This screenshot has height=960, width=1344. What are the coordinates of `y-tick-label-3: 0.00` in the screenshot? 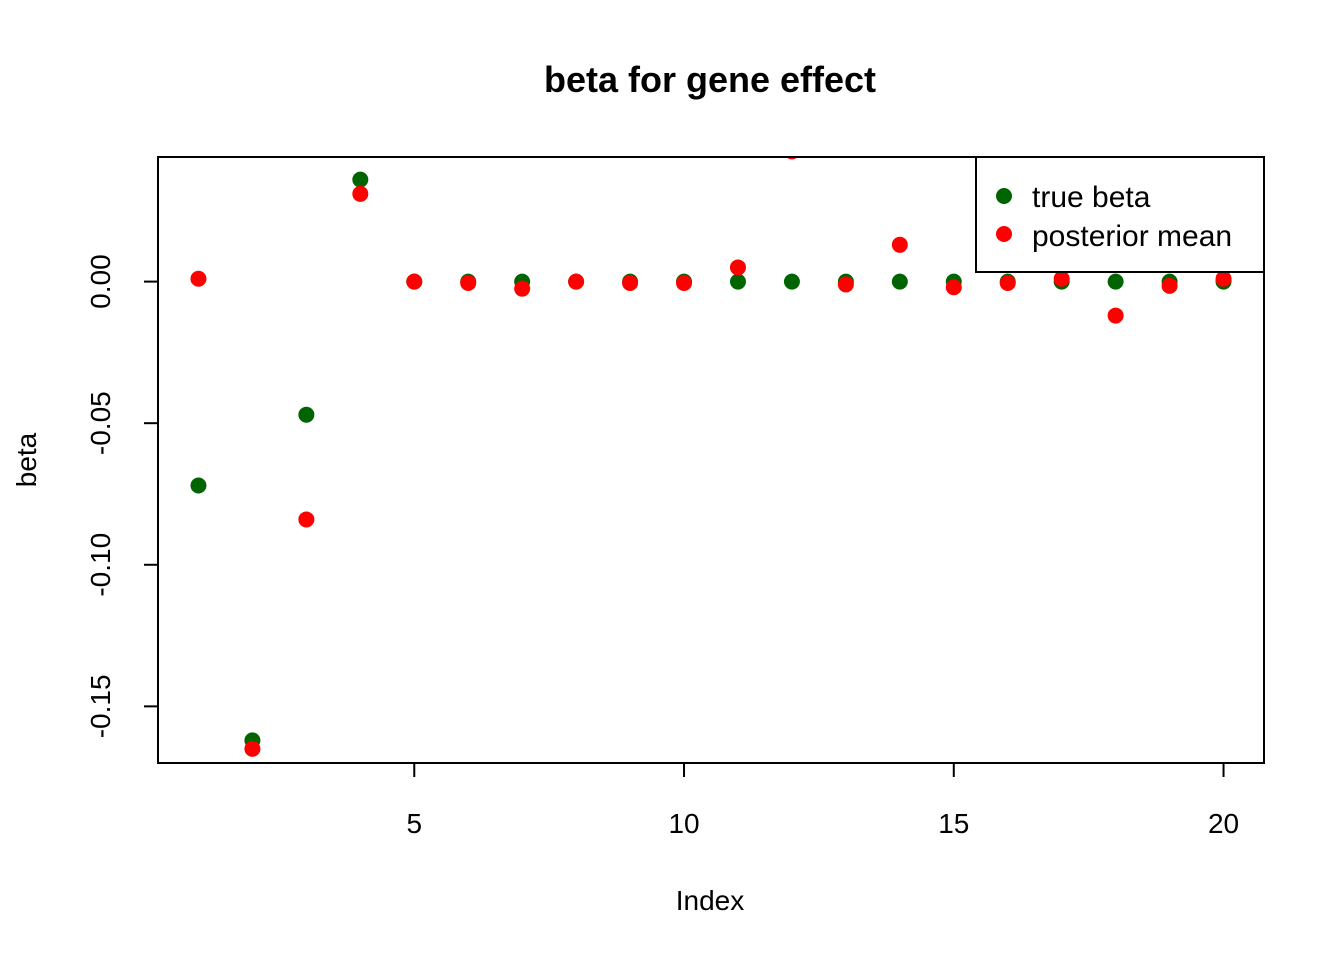 It's located at (100, 281).